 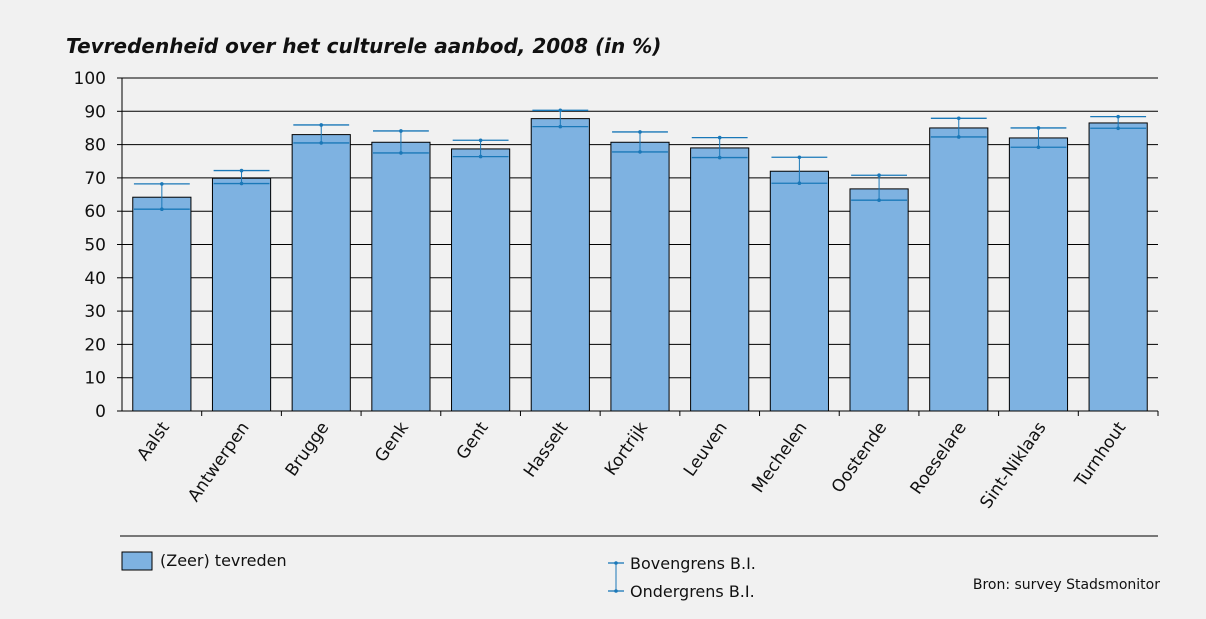 I want to click on x-tick-label: Leuven, so click(x=706, y=449).